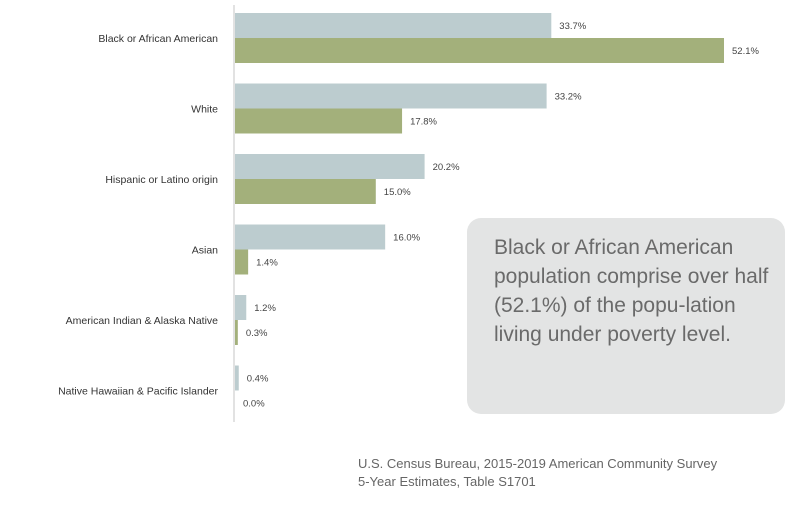 This screenshot has height=507, width=800. Describe the element at coordinates (745, 51) in the screenshot. I see `value-label: 52.1%` at that location.